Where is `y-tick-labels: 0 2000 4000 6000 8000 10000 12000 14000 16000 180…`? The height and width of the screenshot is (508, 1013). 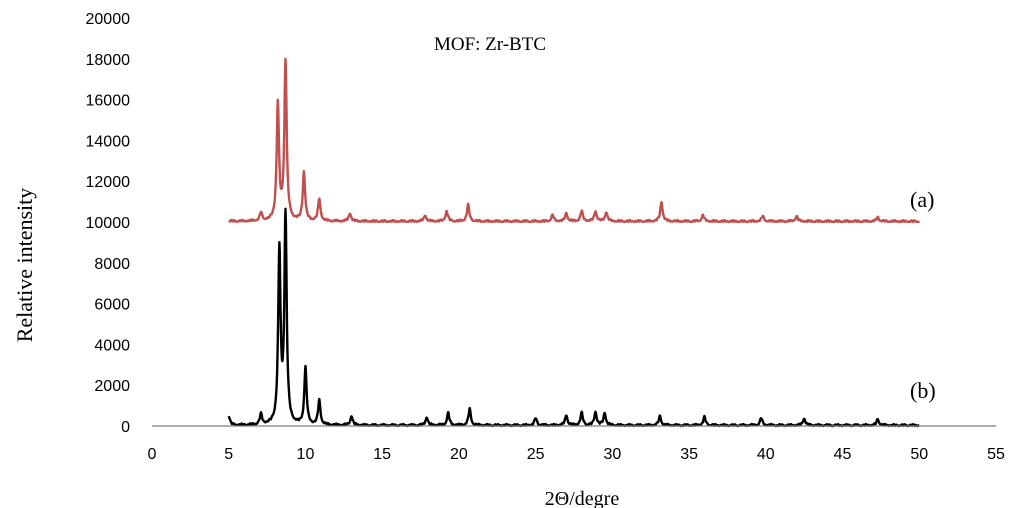
y-tick-labels: 0 2000 4000 6000 8000 10000 12000 14000 16000 180… is located at coordinates (108, 223).